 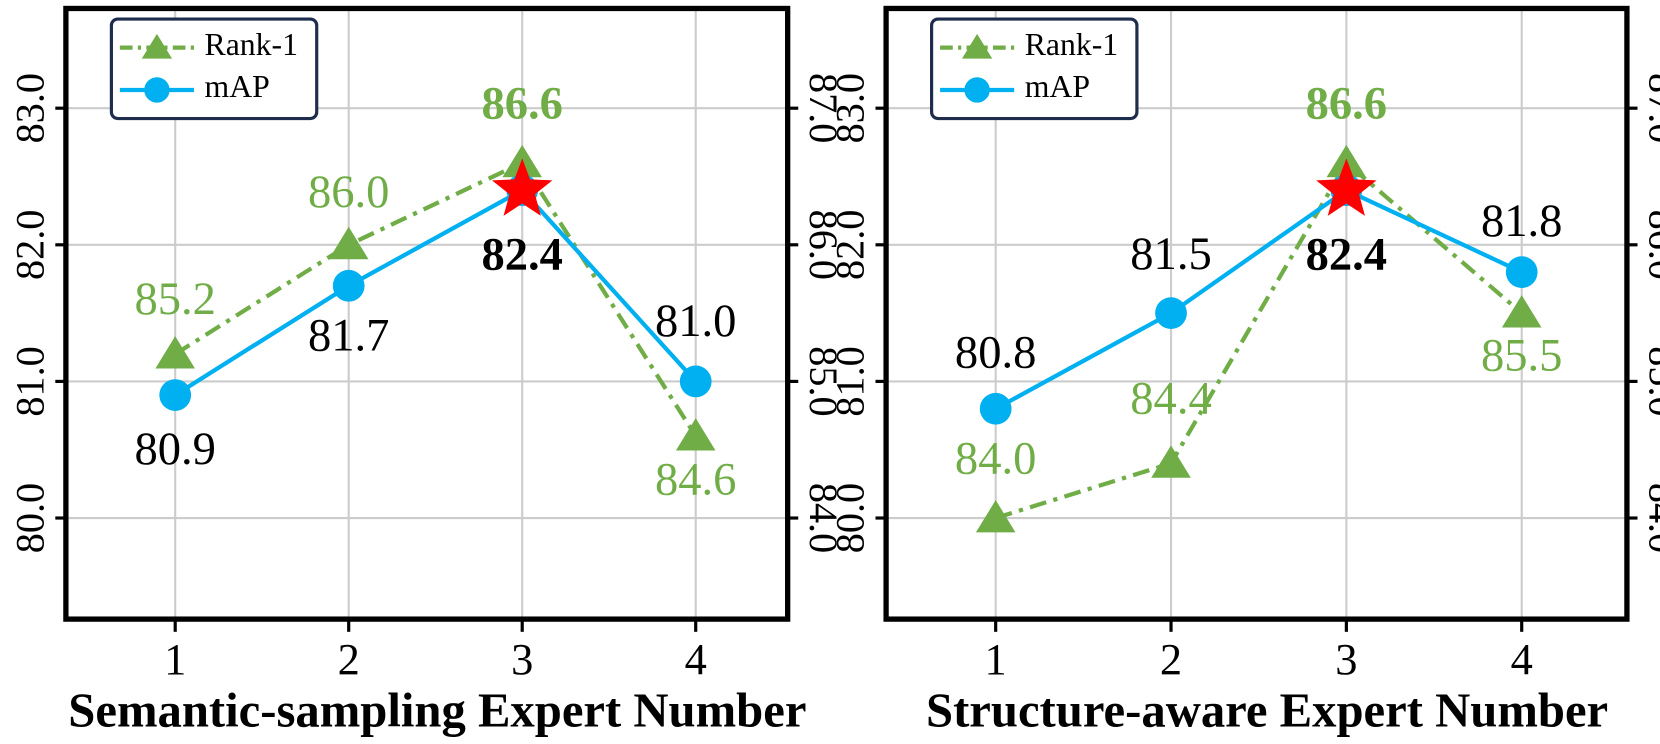 I want to click on value-label: 84.0, so click(x=995, y=459).